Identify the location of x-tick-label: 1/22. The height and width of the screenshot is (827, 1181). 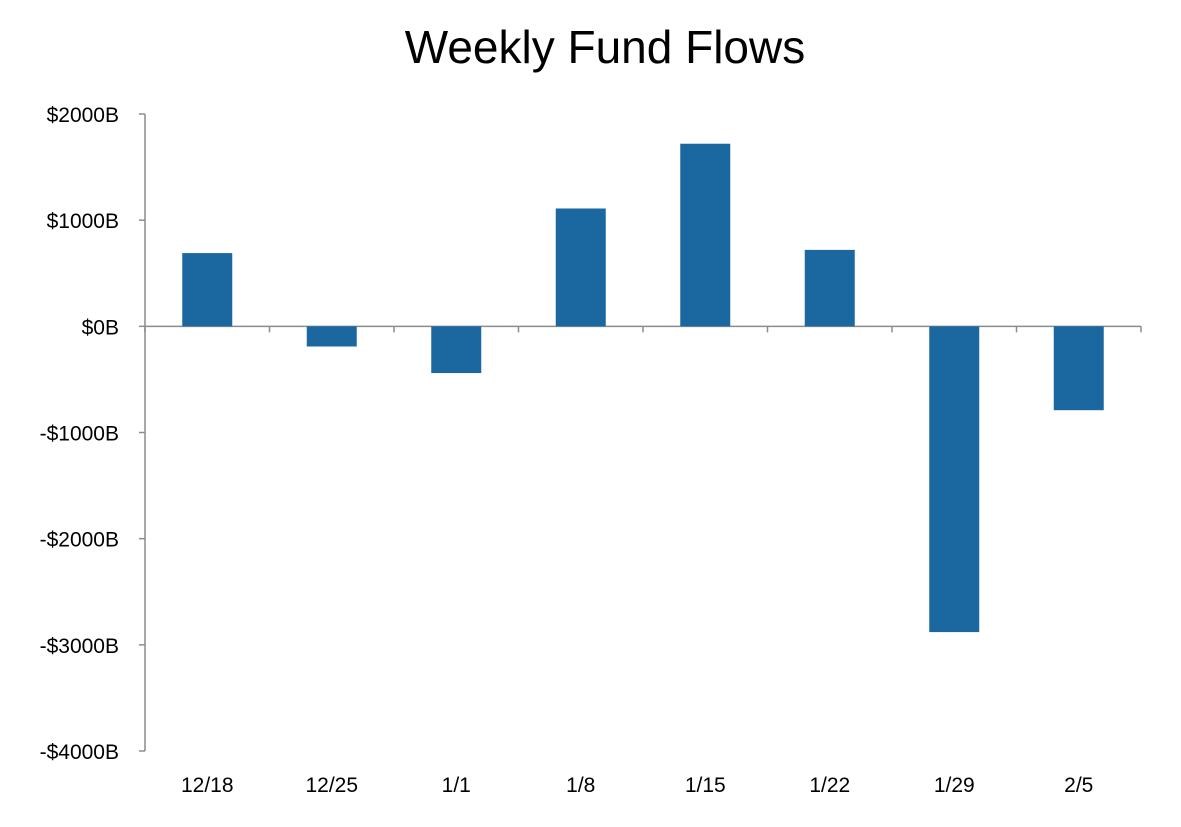
(829, 785).